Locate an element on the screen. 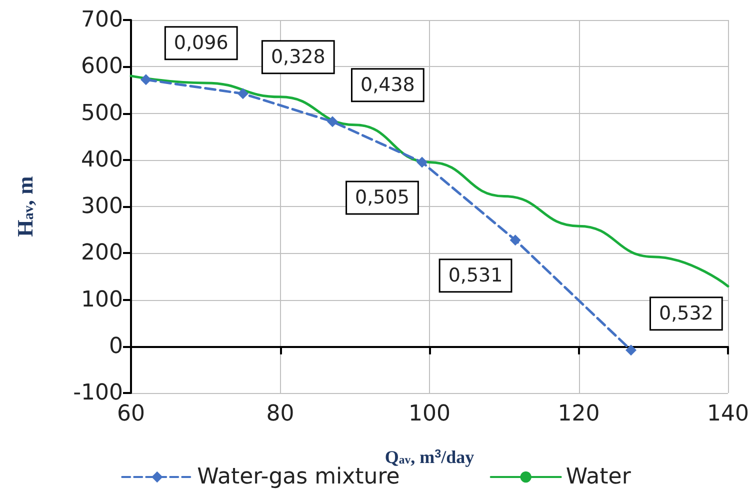 Image resolution: width=752 pixels, height=493 pixels. y-tick-label: 600 is located at coordinates (102, 67).